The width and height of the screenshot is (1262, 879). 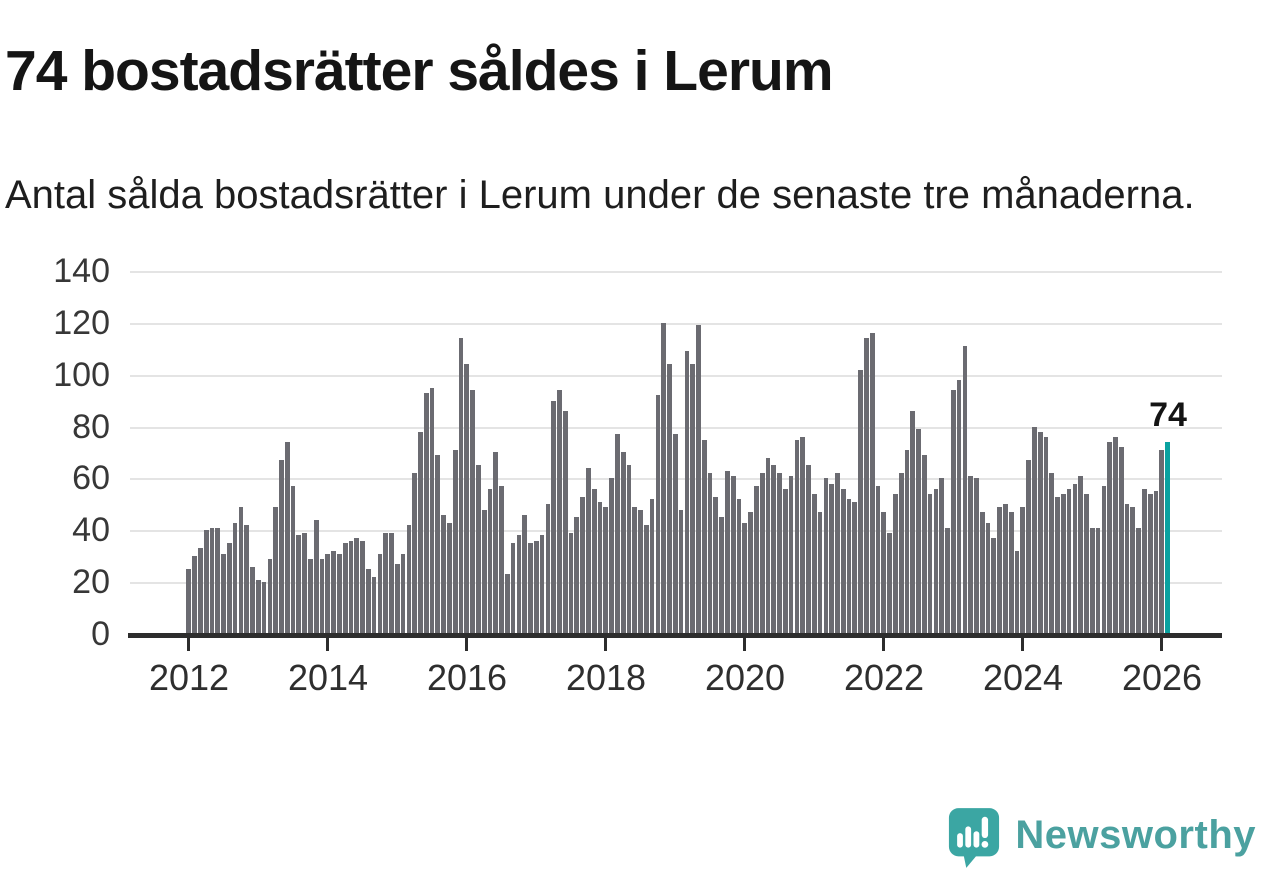 I want to click on x-axis-tick-2018, so click(x=605, y=644).